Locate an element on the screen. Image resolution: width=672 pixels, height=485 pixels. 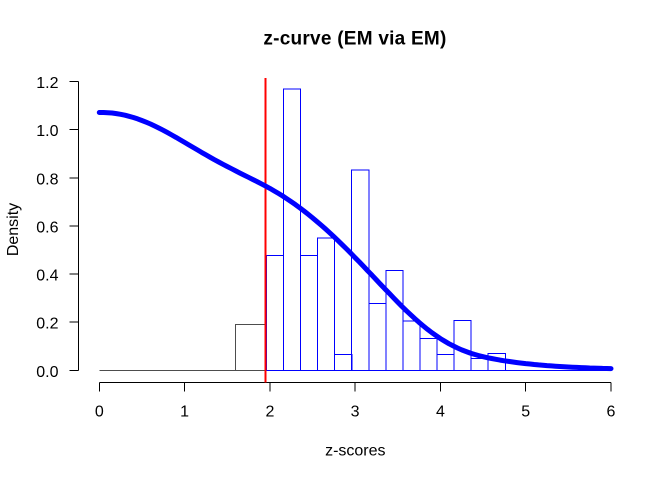
svg-text: 0.4 is located at coordinates (47, 276).